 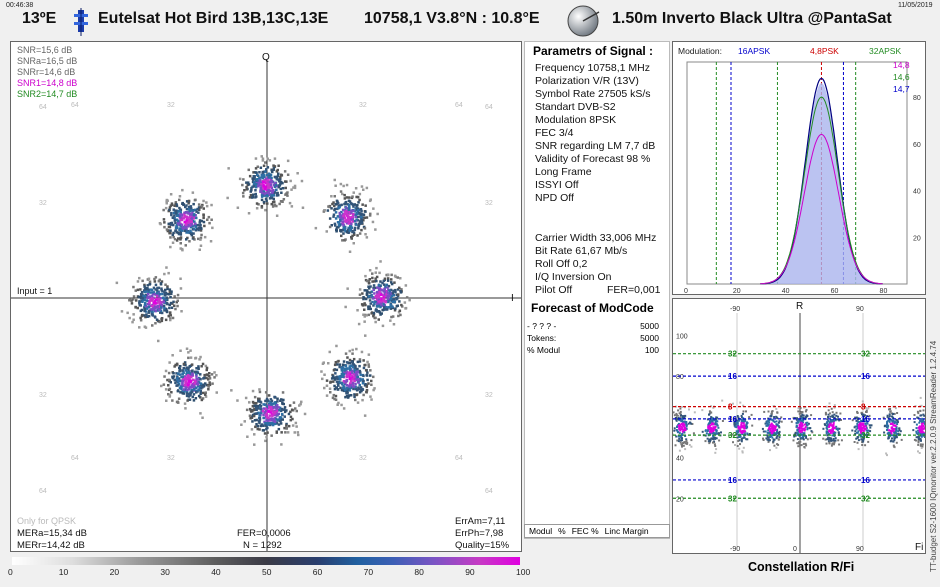 What do you see at coordinates (81, 22) in the screenshot?
I see `satellite-icon` at bounding box center [81, 22].